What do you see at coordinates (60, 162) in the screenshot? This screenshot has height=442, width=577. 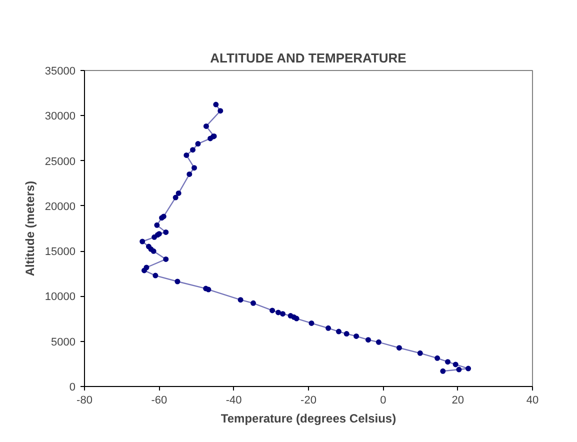 I see `y-tick-label: 25000` at bounding box center [60, 162].